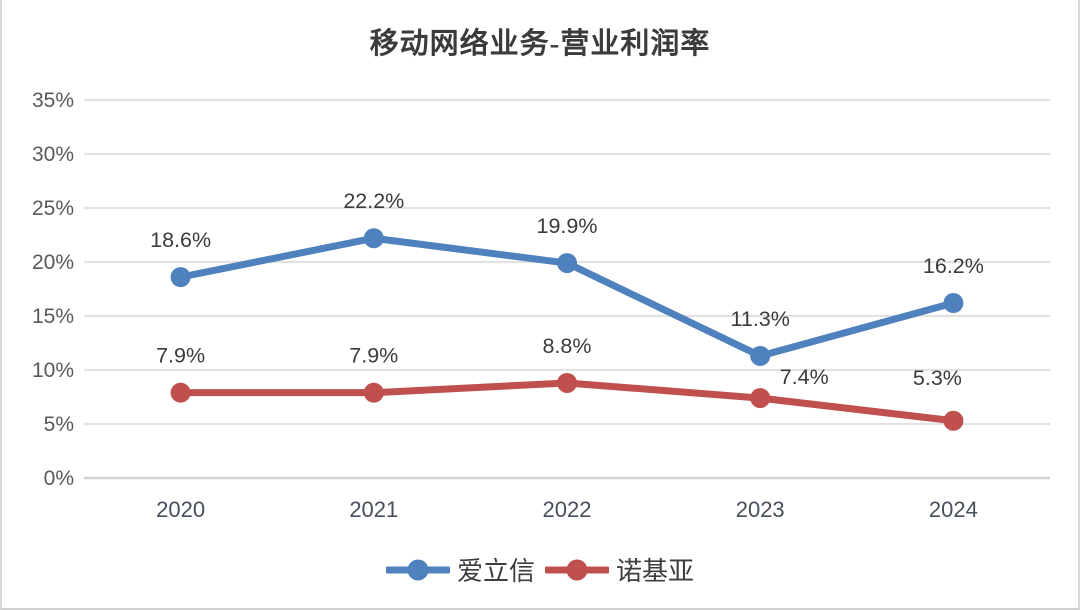 Image resolution: width=1080 pixels, height=610 pixels. Describe the element at coordinates (804, 377) in the screenshot. I see `data-label: 7.4%` at that location.